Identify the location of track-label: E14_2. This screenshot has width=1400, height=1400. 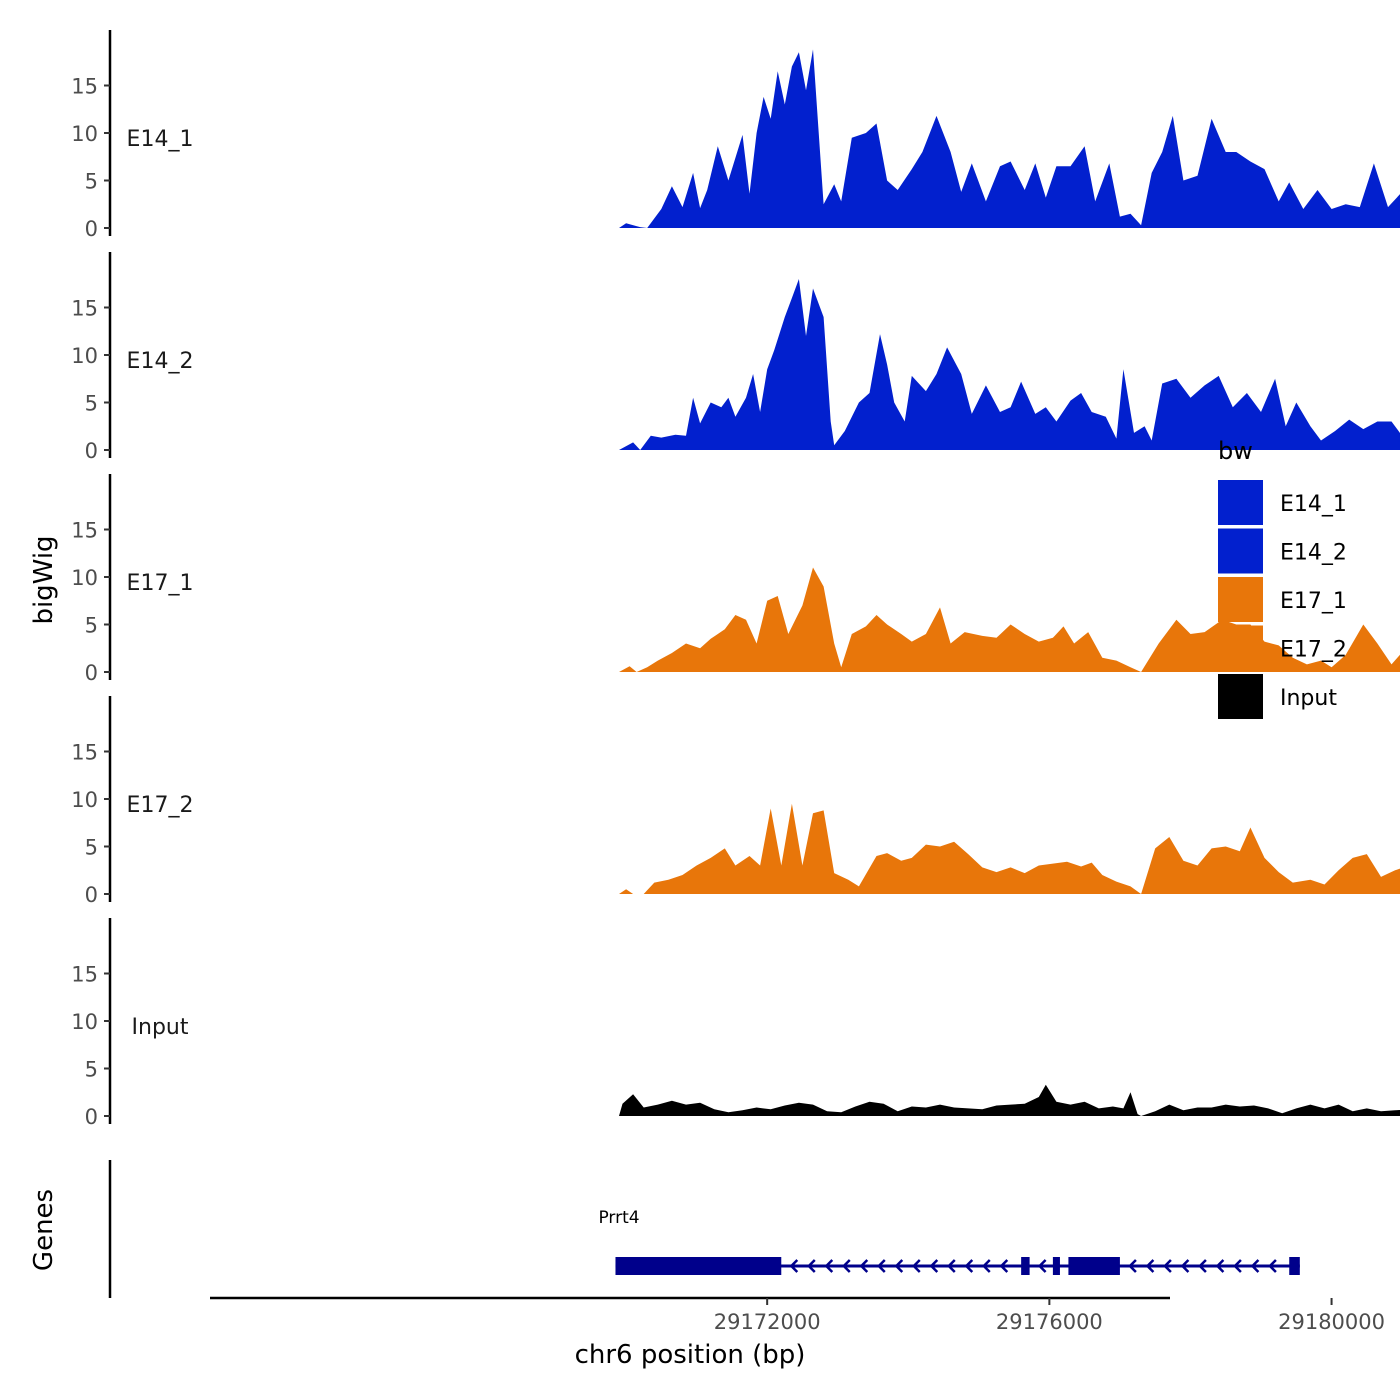
(160, 361).